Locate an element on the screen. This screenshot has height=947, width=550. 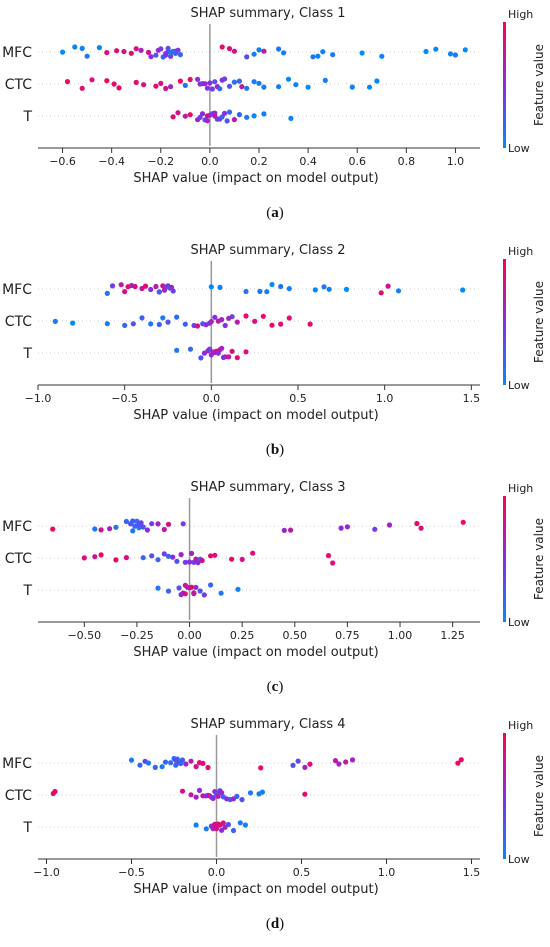
x-tick-label: 1.5 is located at coordinates (472, 398).